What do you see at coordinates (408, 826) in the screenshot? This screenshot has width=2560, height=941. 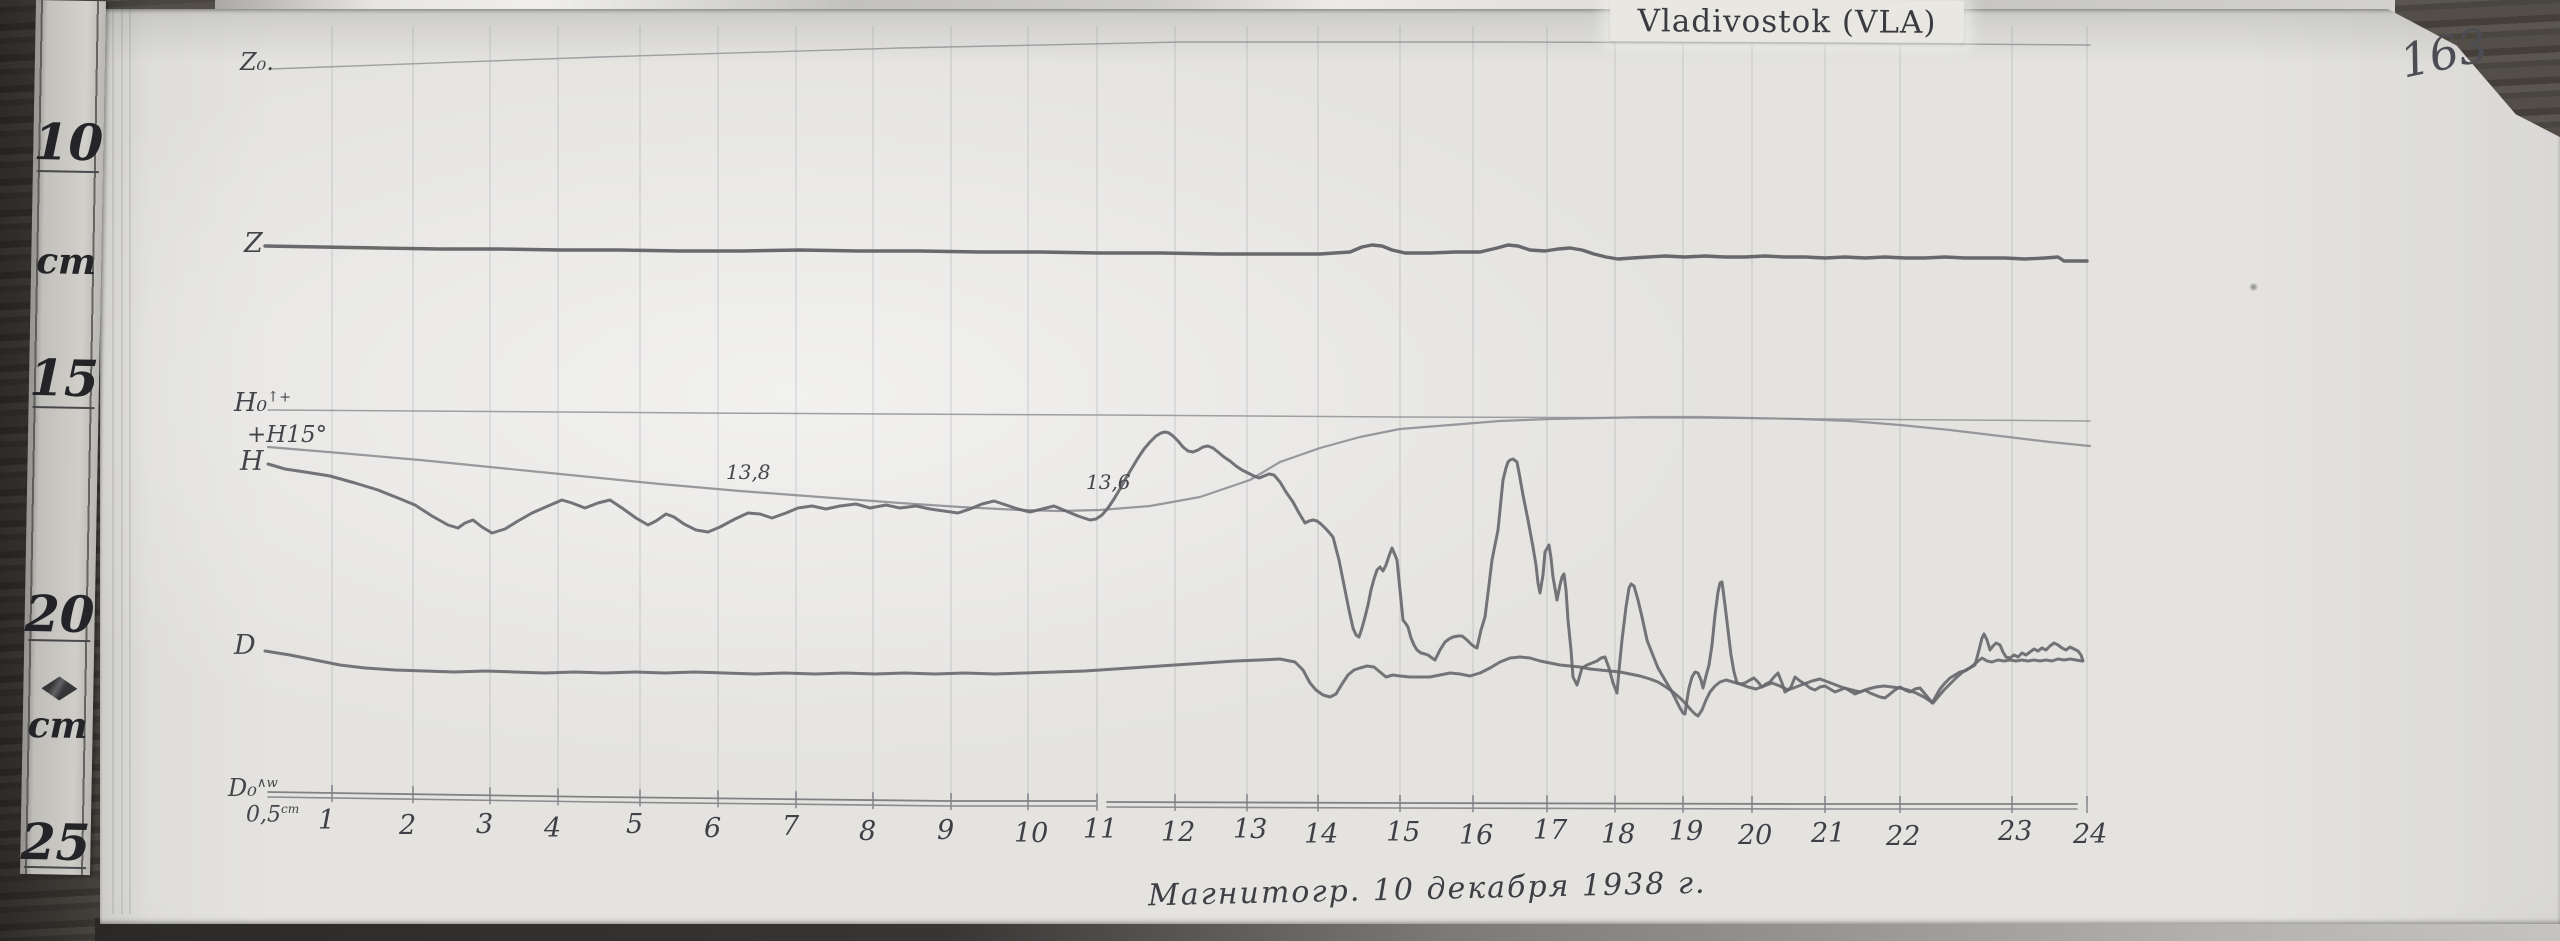 I see `hour-label-2: 2` at bounding box center [408, 826].